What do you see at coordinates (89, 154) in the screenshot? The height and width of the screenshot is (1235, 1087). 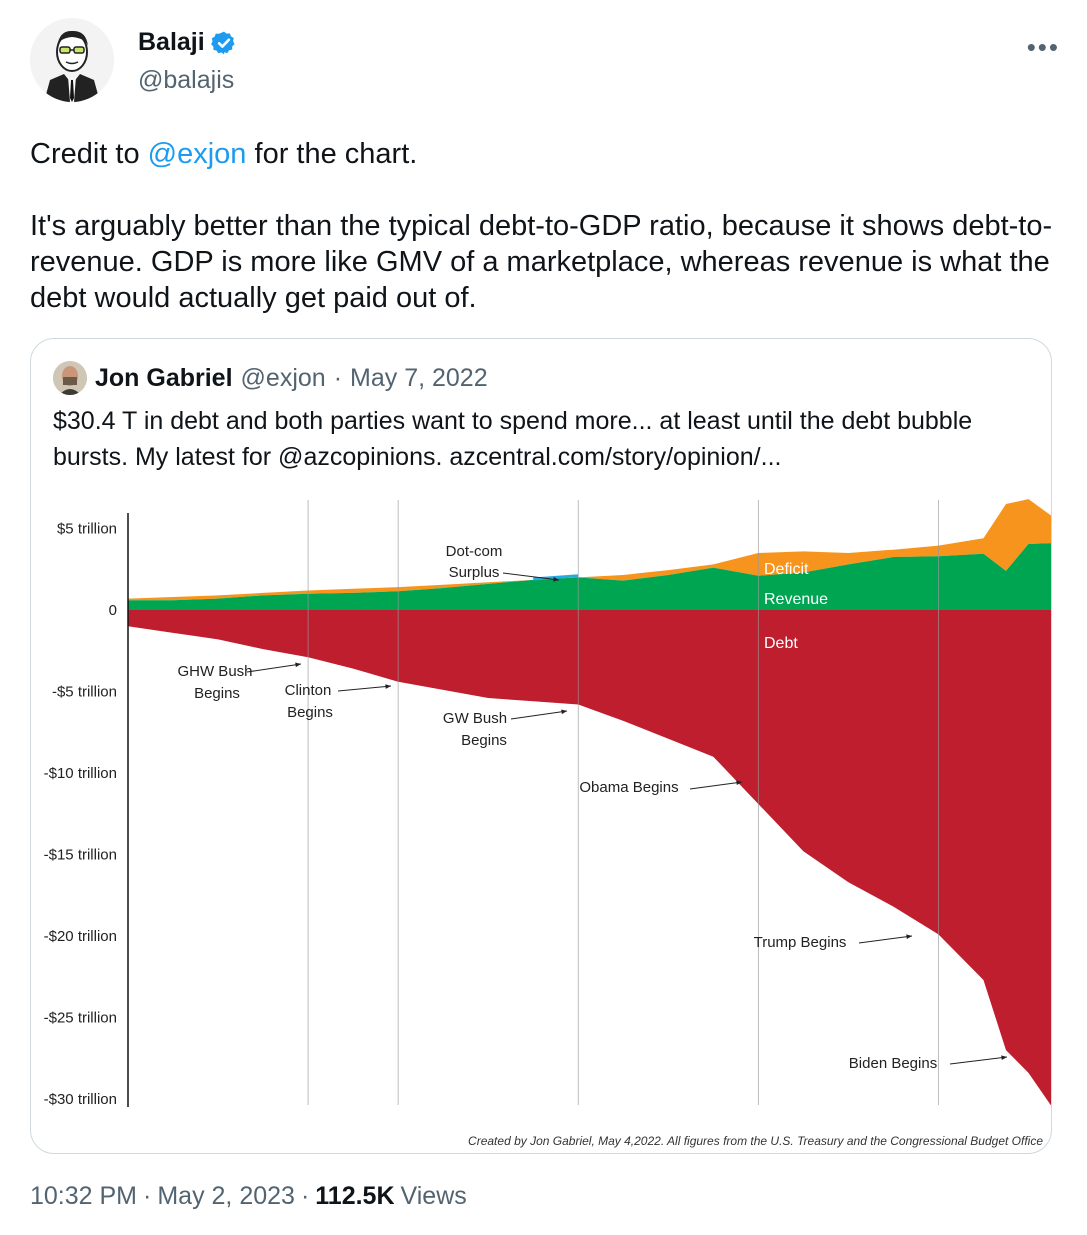 I see `tweet-text-prefix: Credit to` at bounding box center [89, 154].